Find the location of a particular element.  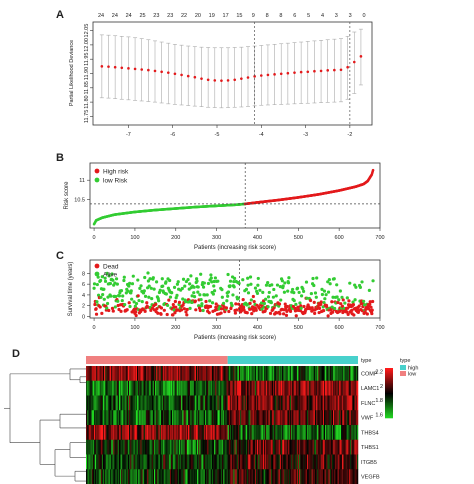

x-tick-label: -7 is located at coordinates (128, 135).